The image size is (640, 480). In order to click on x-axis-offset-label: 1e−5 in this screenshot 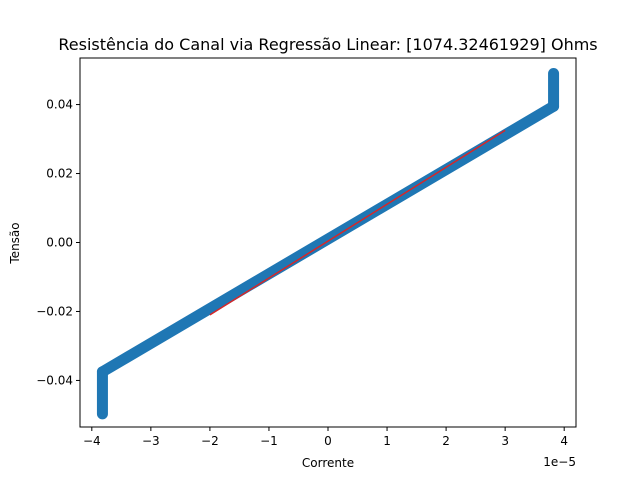, I will do `click(559, 462)`.